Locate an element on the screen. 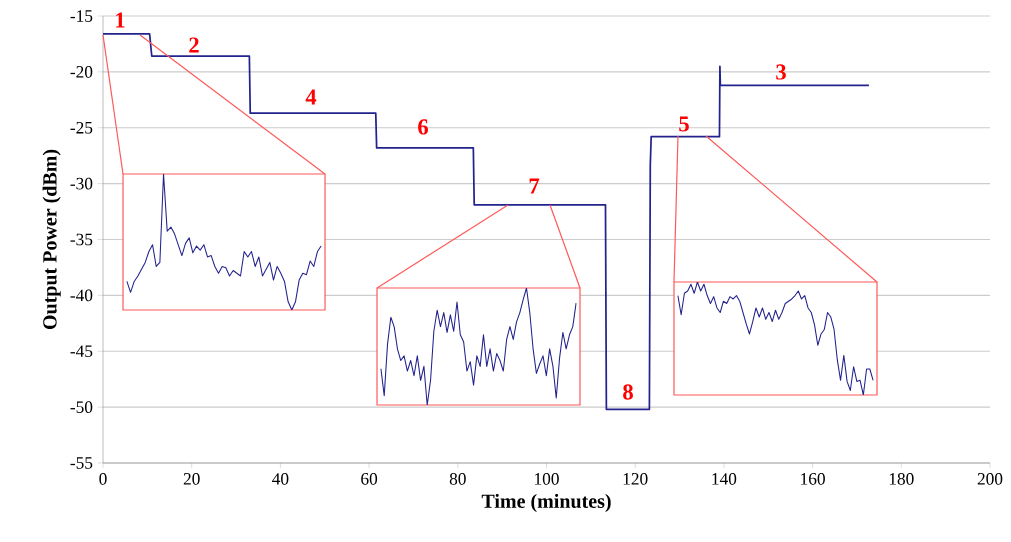  annotation: 2 is located at coordinates (194, 45).